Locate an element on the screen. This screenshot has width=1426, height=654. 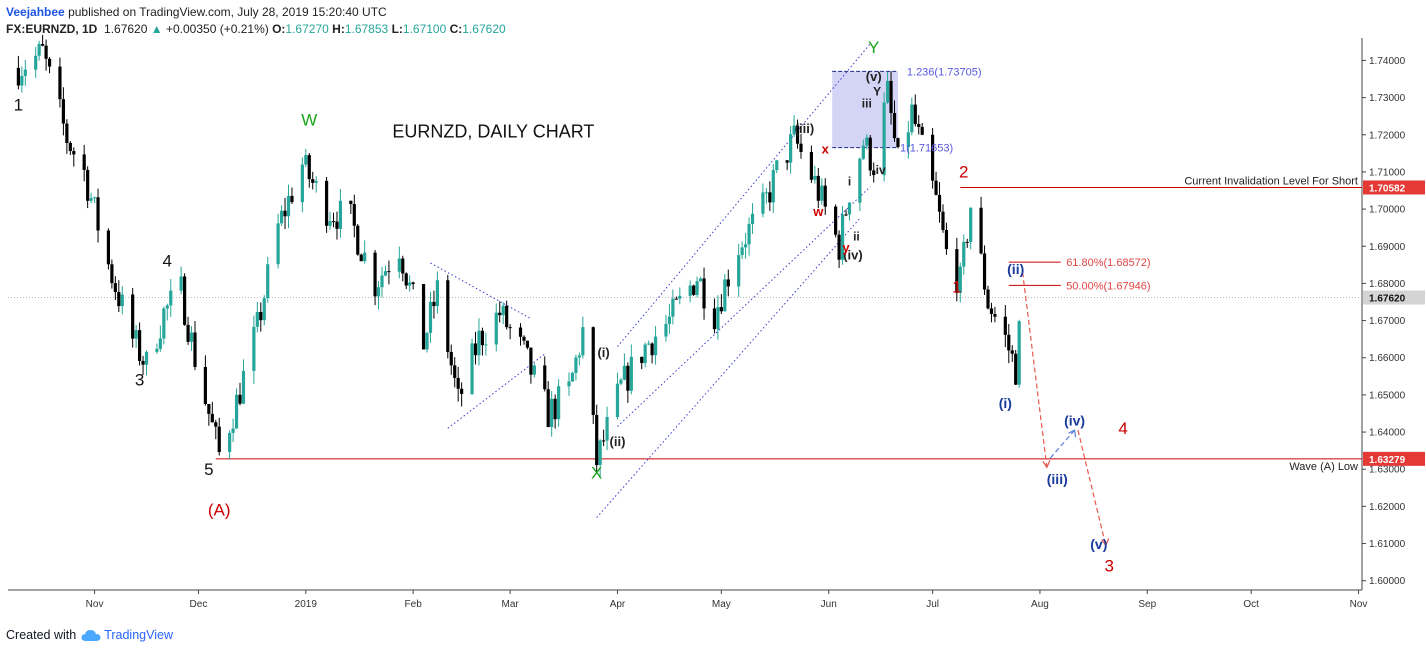
wave-label-5: 5 is located at coordinates (208, 469).